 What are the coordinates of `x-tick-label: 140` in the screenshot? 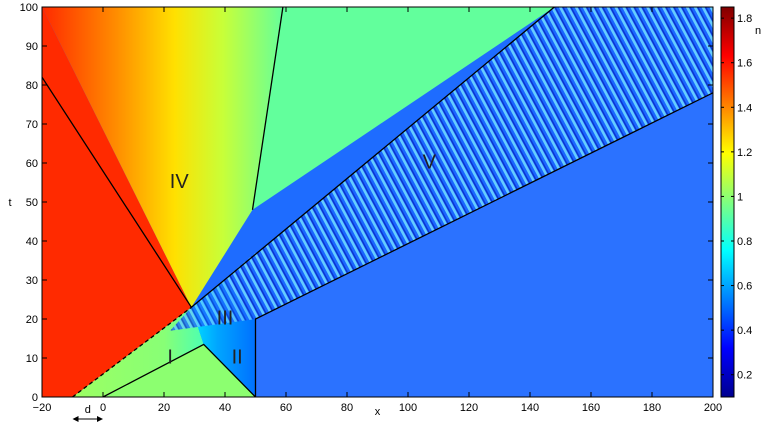 It's located at (530, 408).